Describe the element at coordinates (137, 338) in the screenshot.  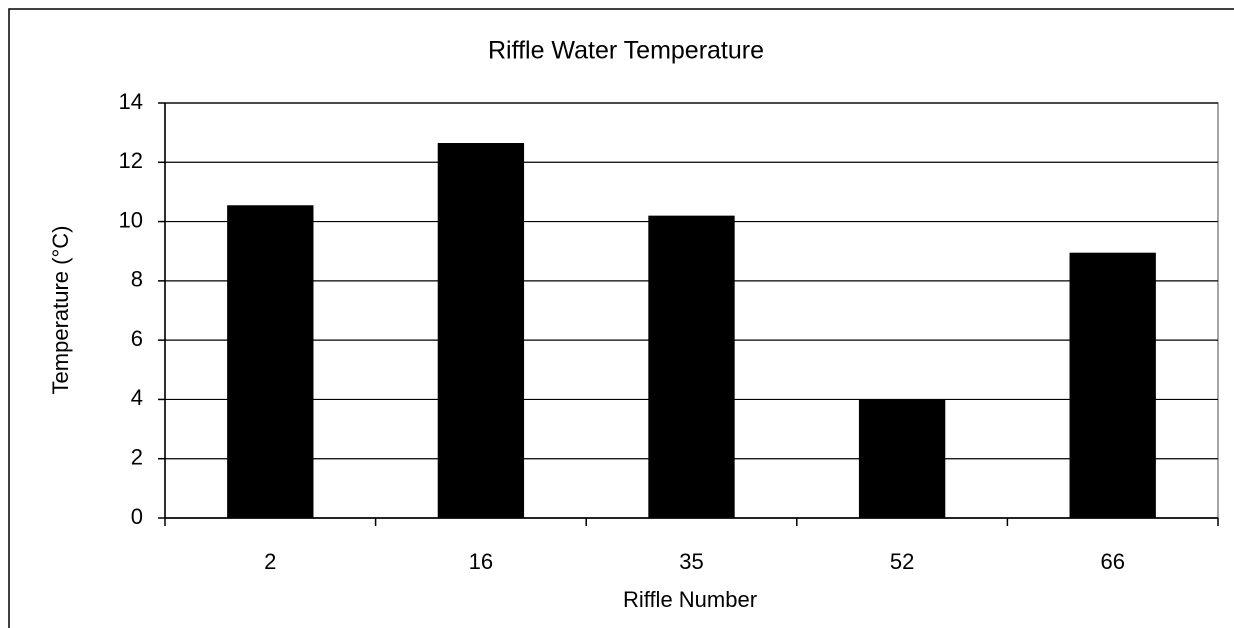
I see `y-tick-label: 6` at that location.